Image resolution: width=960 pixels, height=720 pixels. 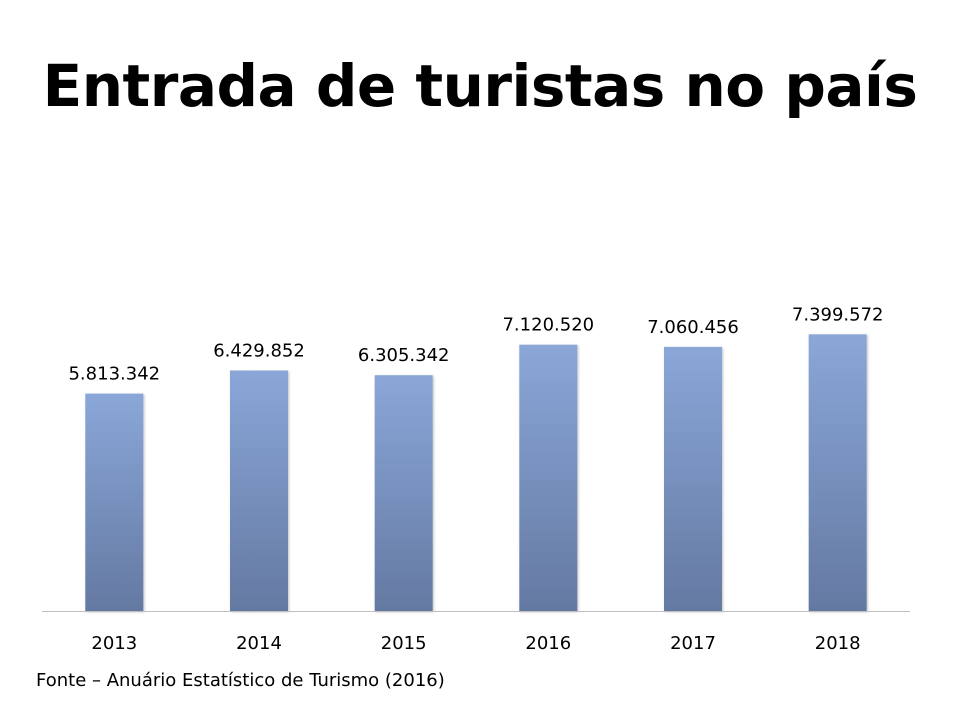 What do you see at coordinates (114, 643) in the screenshot?
I see `x-tick-label-2013: 2013` at bounding box center [114, 643].